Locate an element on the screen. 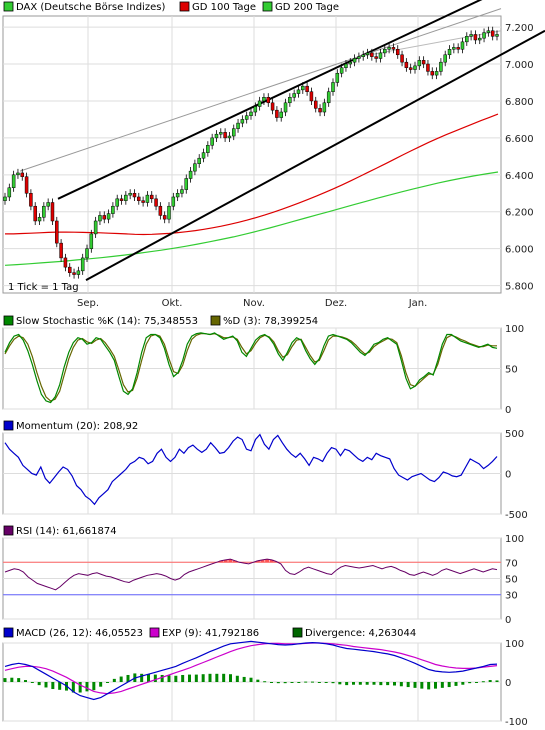  momentum-grid is located at coordinates (252, 473).